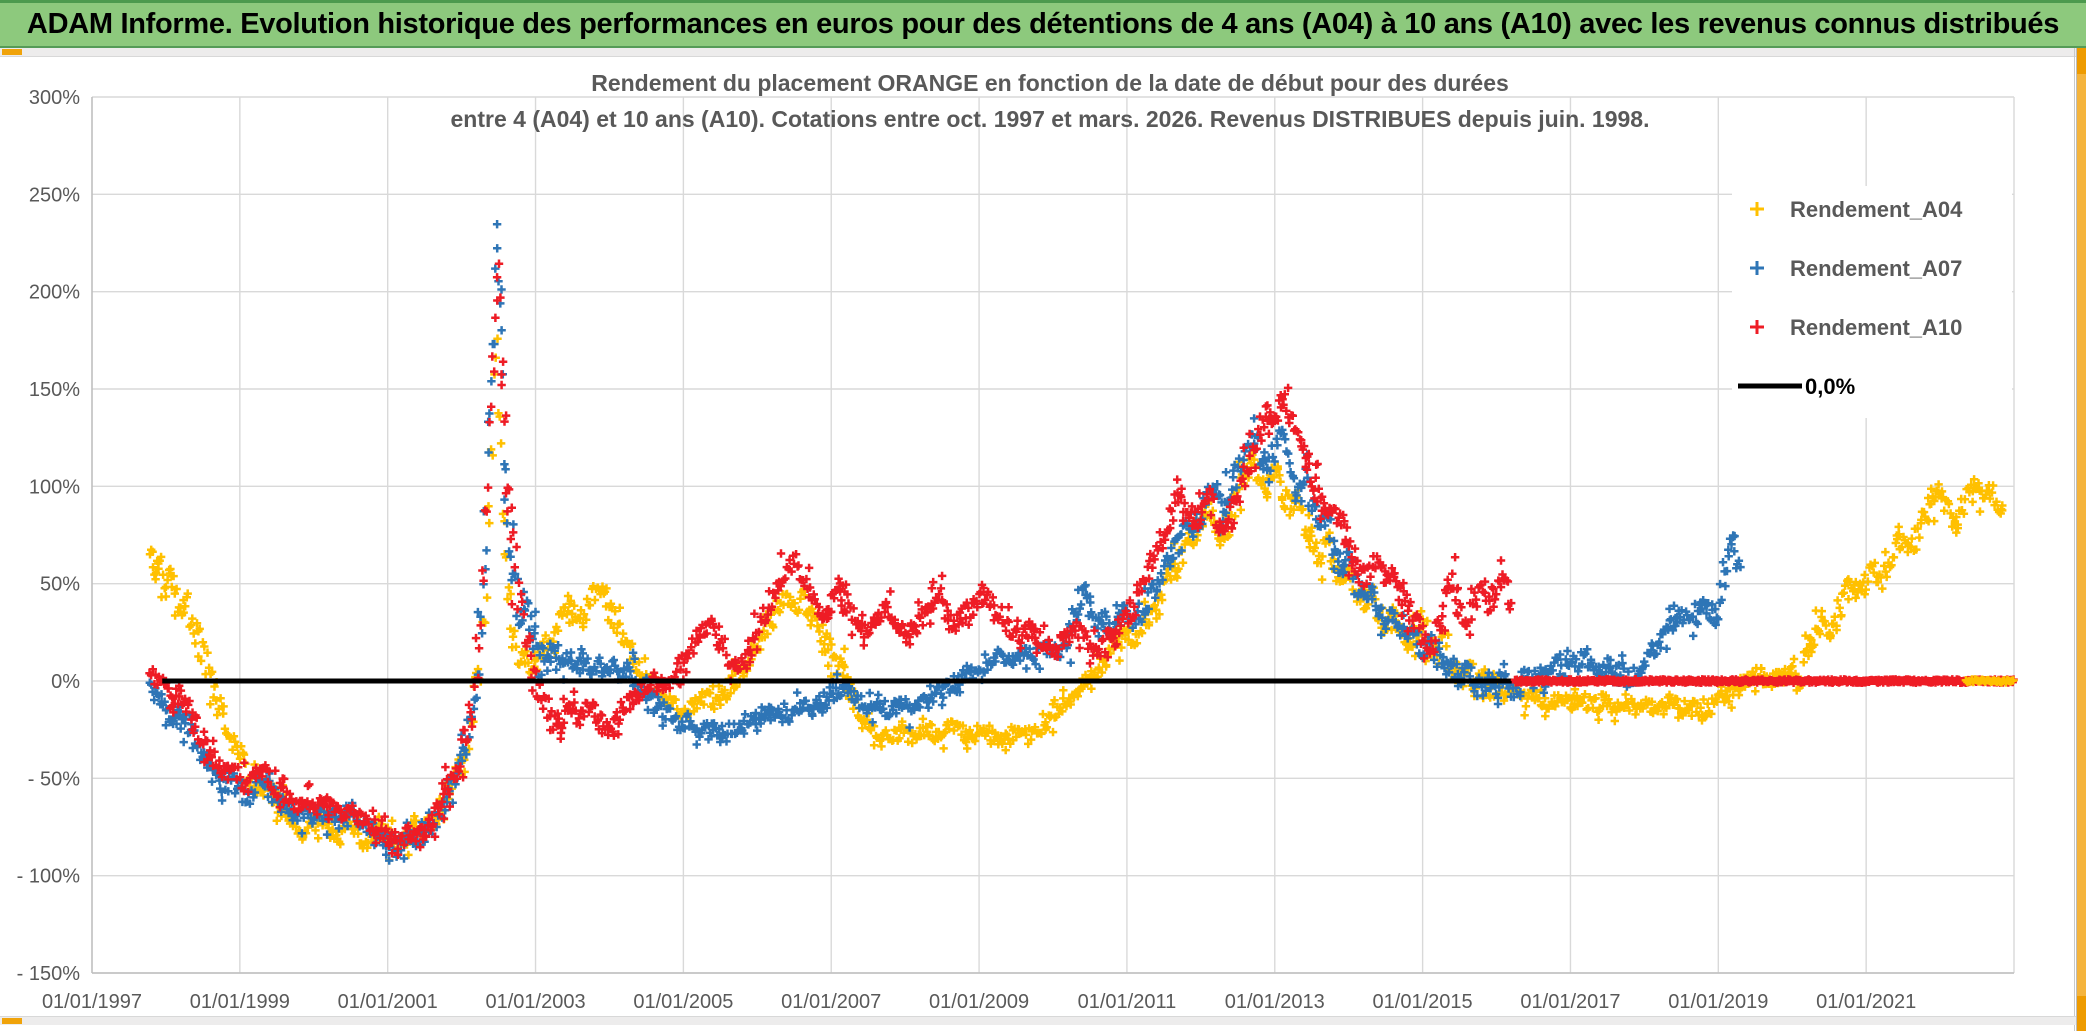  What do you see at coordinates (1876, 327) in the screenshot?
I see `legend-label: Rendement_A10` at bounding box center [1876, 327].